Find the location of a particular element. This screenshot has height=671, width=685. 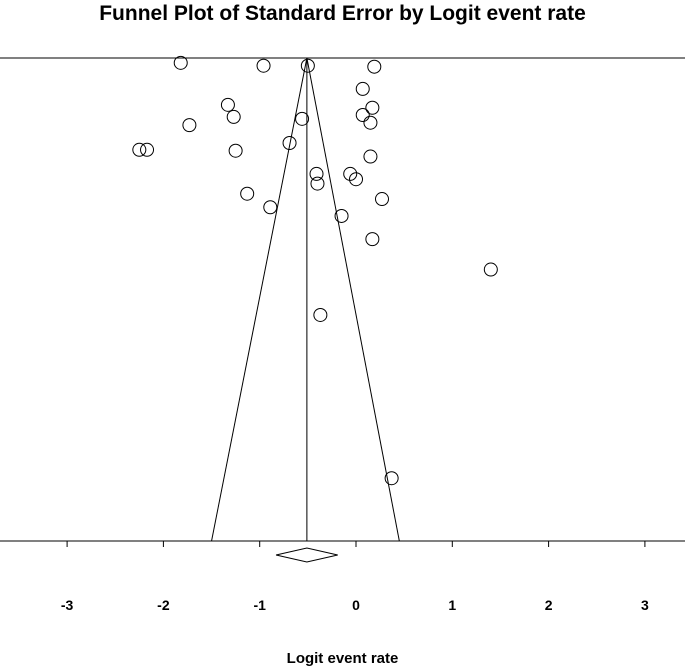

x-tick-label: 2 is located at coordinates (549, 605).